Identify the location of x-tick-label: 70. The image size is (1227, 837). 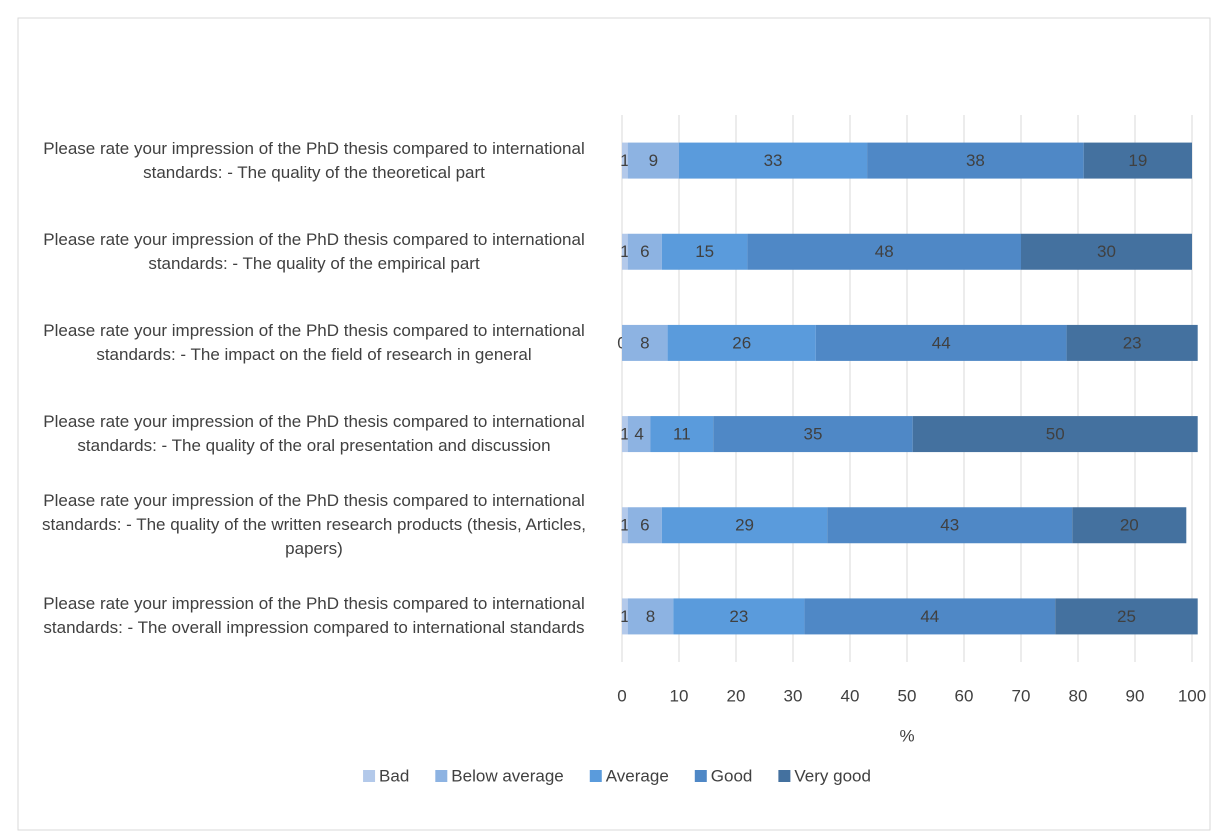
(1021, 695).